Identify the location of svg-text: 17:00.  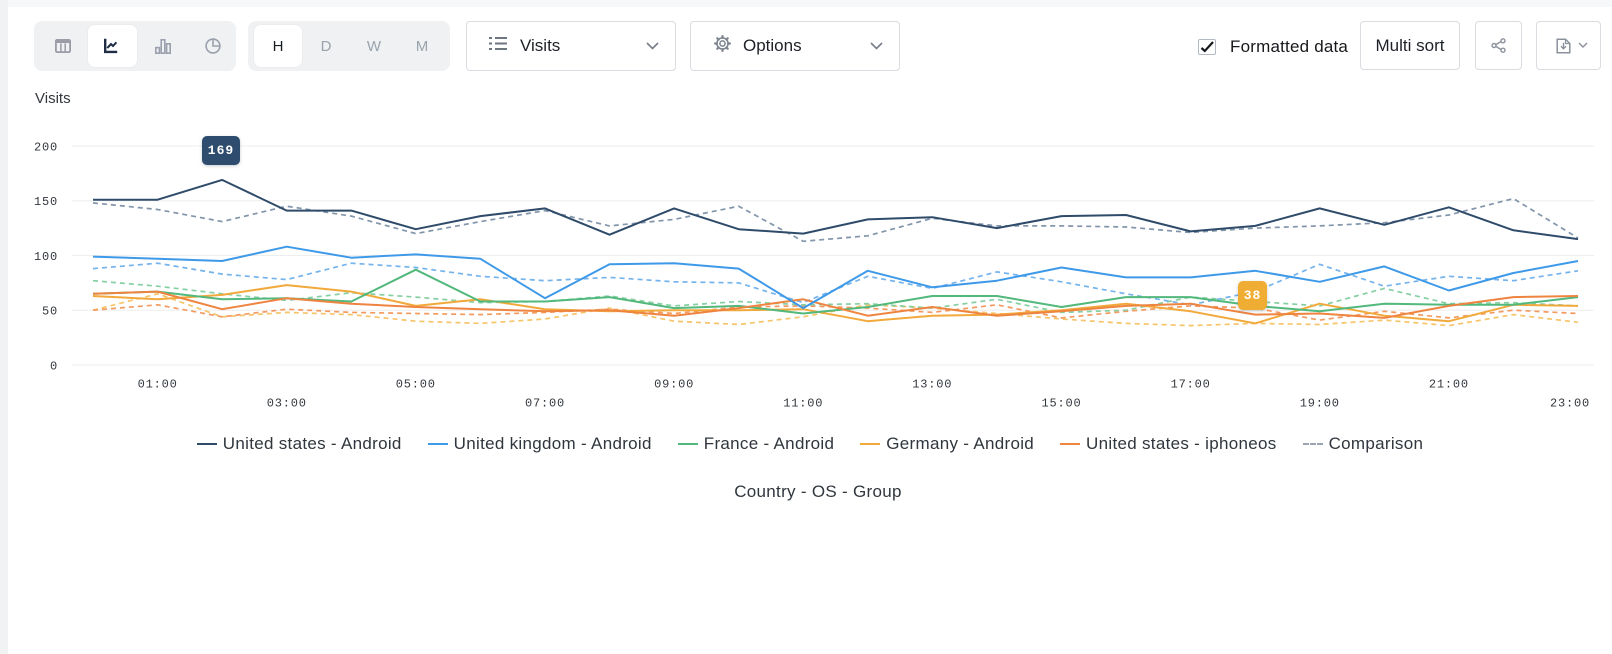
(1191, 385).